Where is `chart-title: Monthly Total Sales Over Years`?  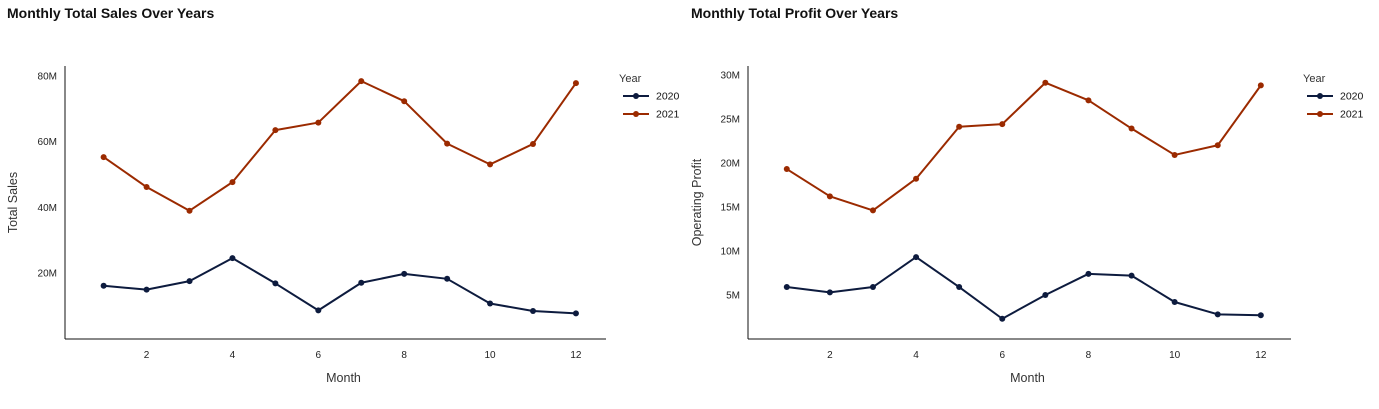 chart-title: Monthly Total Sales Over Years is located at coordinates (111, 13).